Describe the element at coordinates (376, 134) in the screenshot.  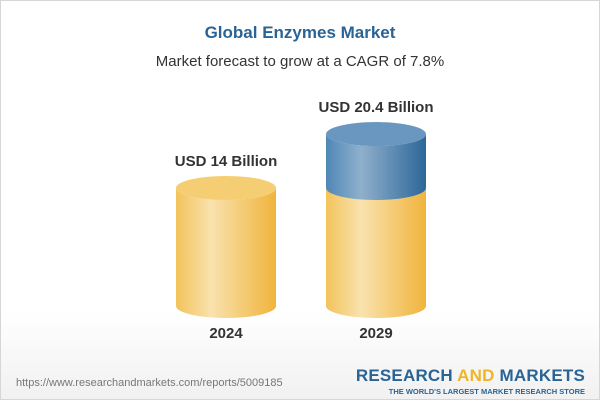
I see `cylinder-growth-2029-top` at that location.